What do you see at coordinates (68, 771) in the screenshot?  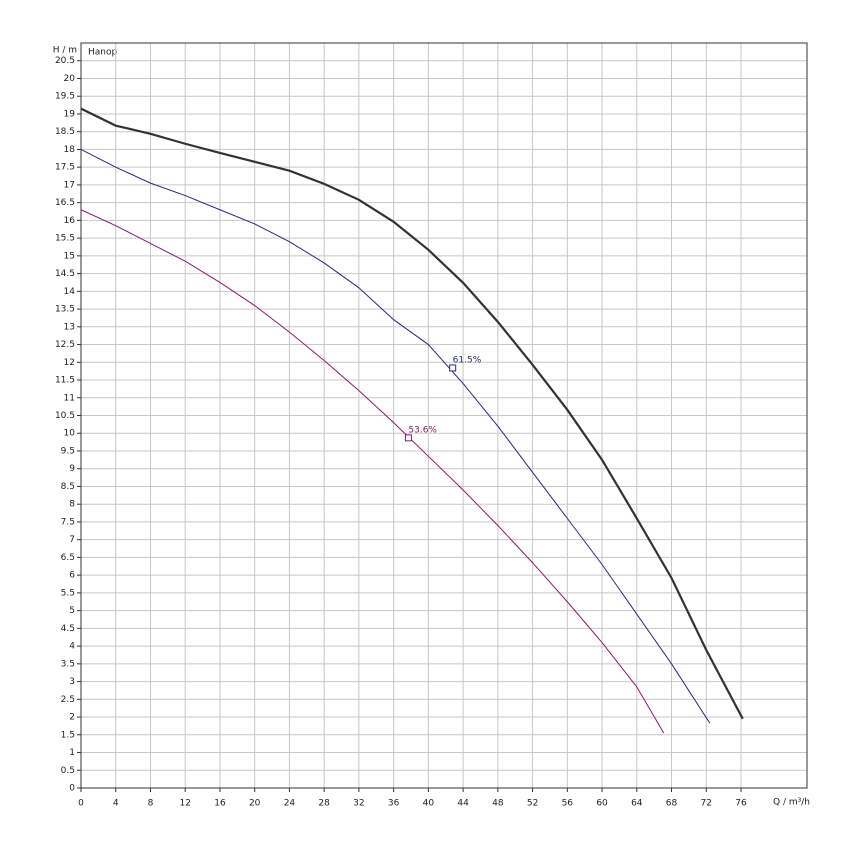 I see `y-tick-label: 0.5` at bounding box center [68, 771].